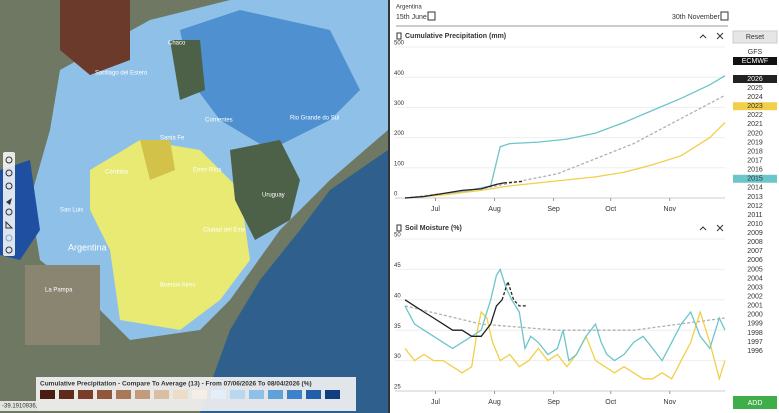 This screenshot has width=779, height=413. I want to click on x-tick-label: Aug, so click(494, 209).